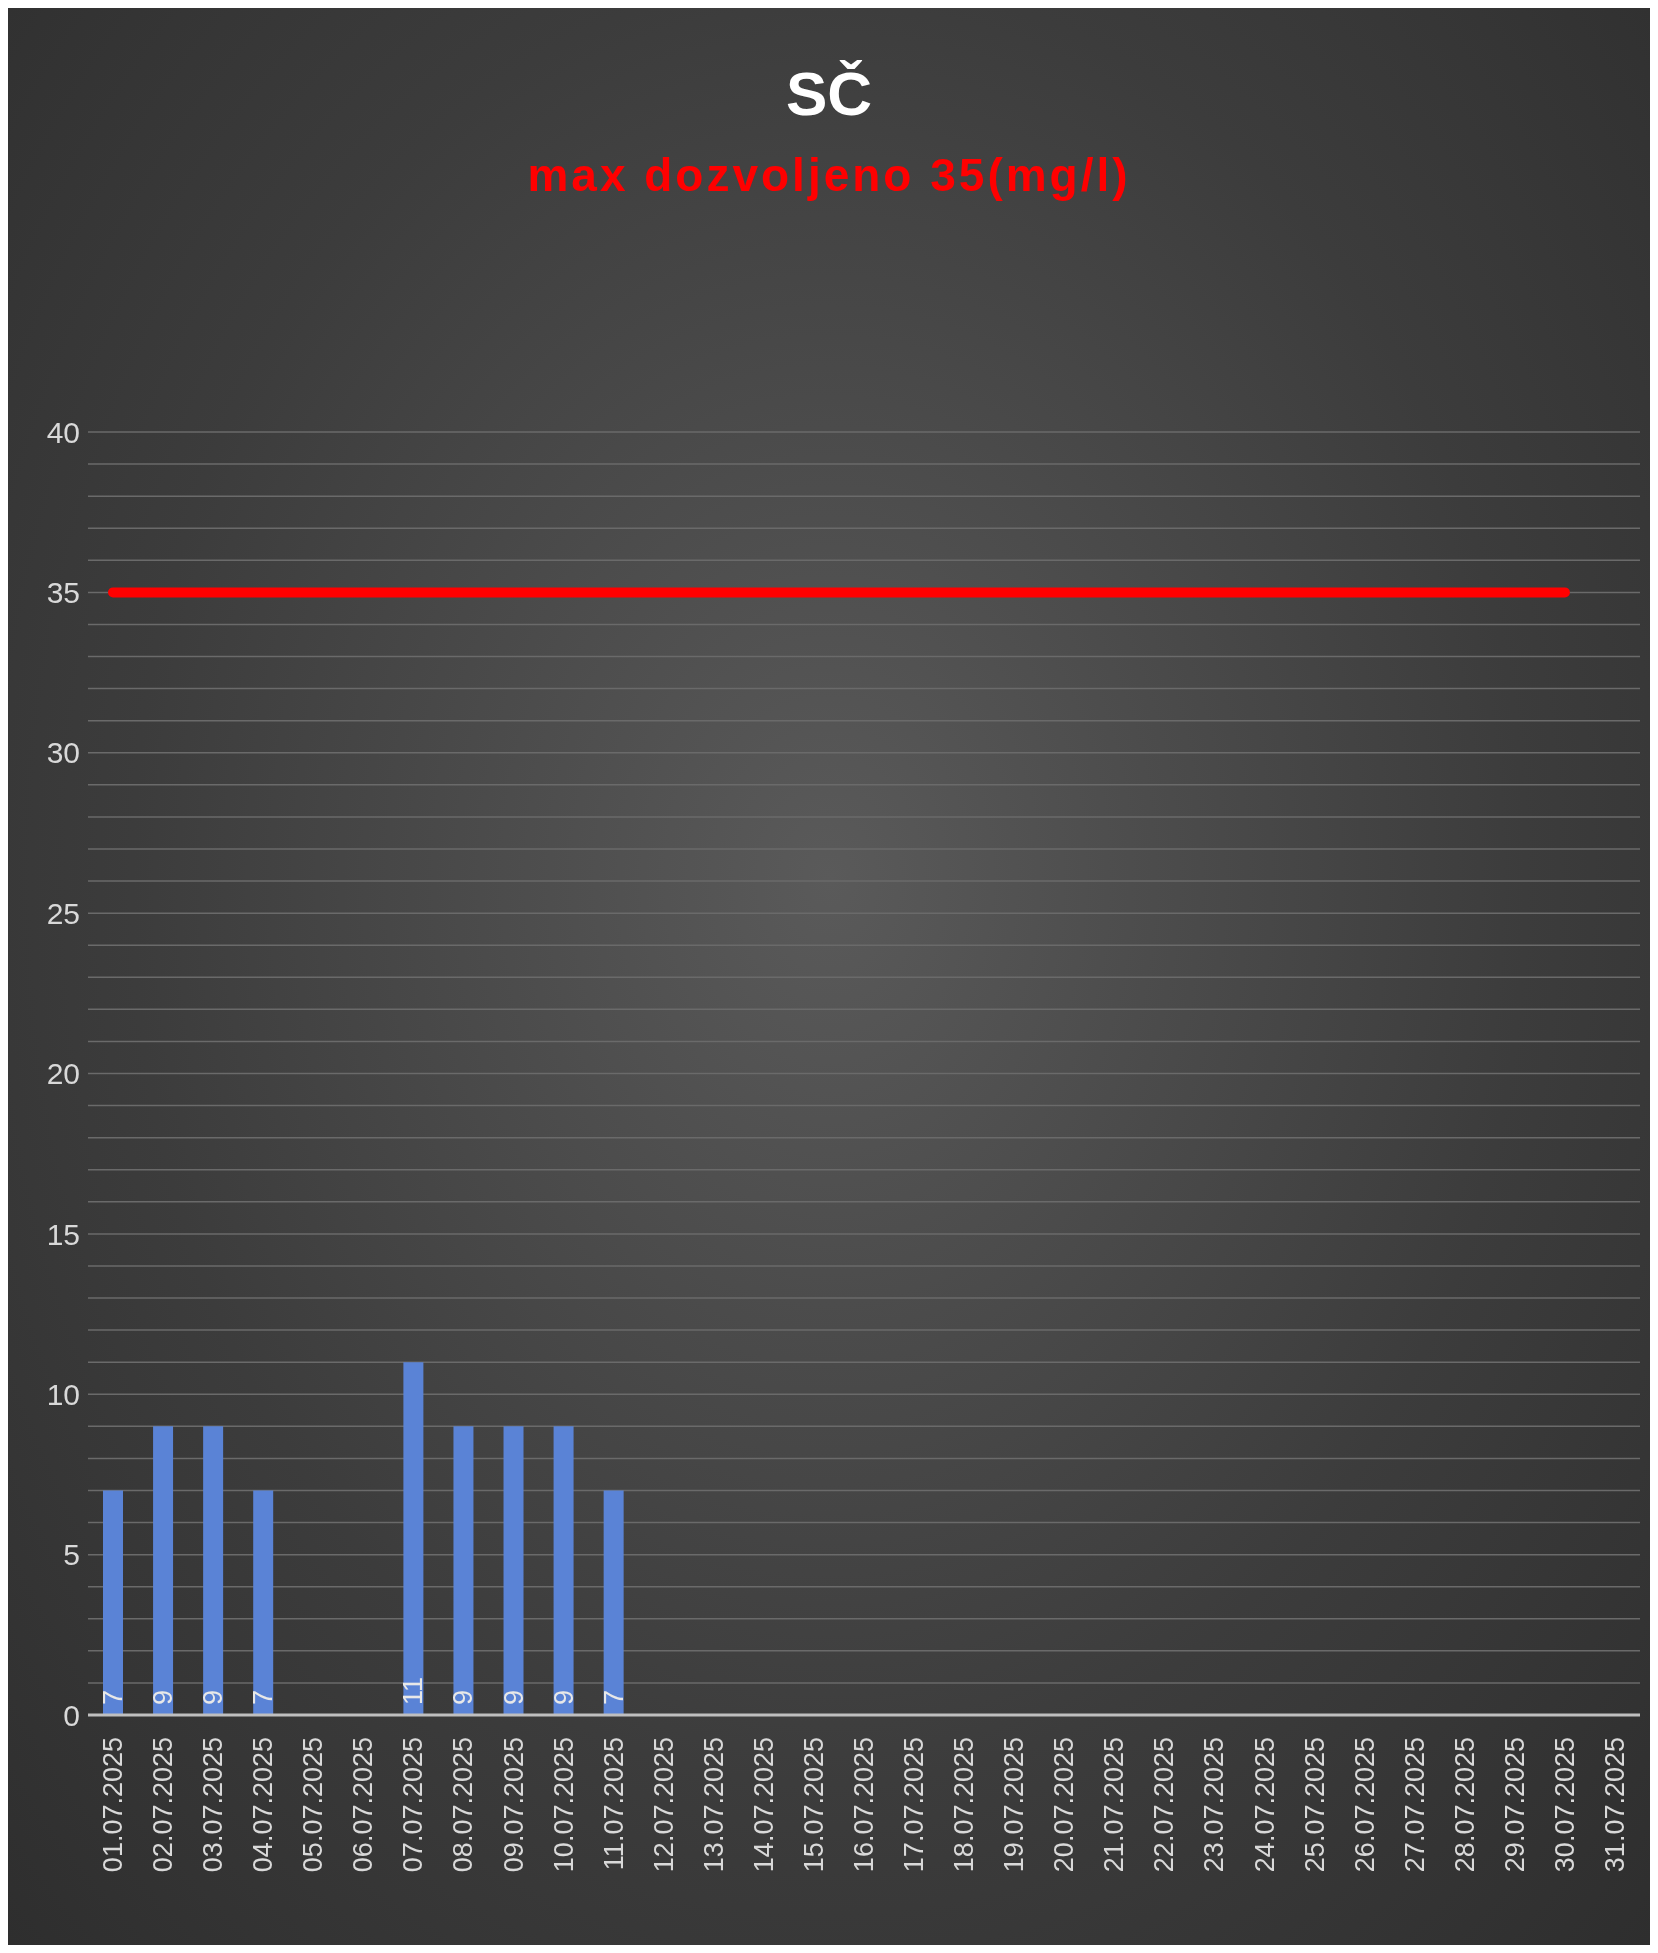 Image resolution: width=1658 pixels, height=1953 pixels. What do you see at coordinates (1464, 1805) in the screenshot?
I see `x-tick-label: 28.07.2025` at bounding box center [1464, 1805].